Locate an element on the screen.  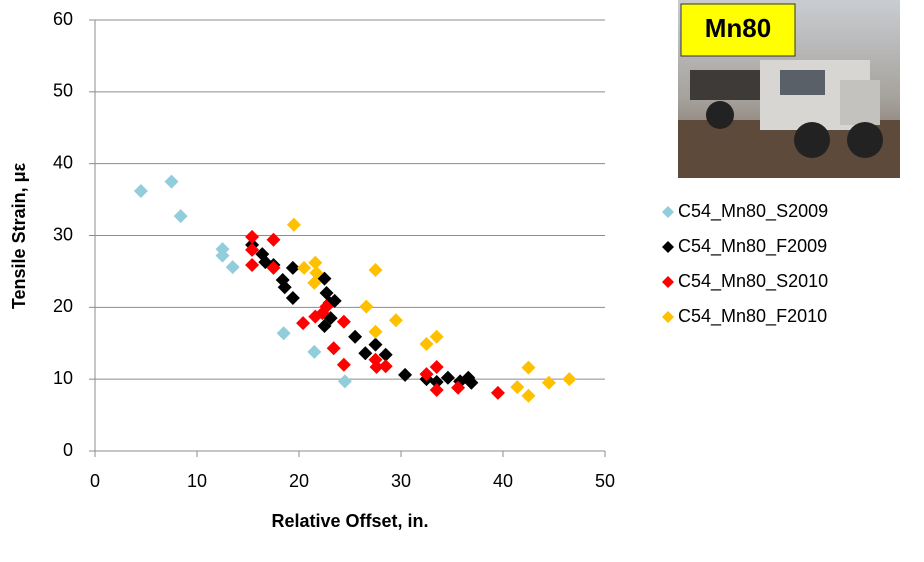
legend-label: C54_Mn80_S2010 is located at coordinates (753, 281).